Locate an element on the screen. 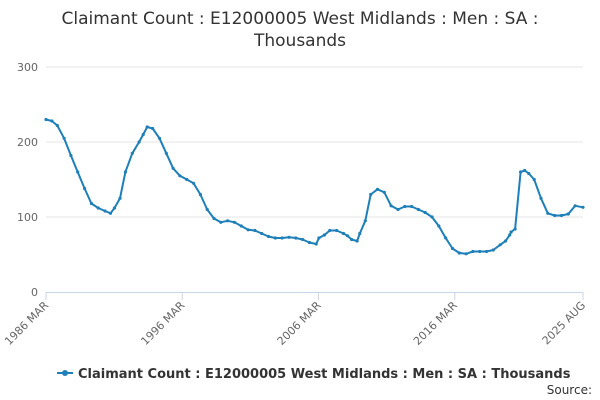 The height and width of the screenshot is (400, 600). y-tick-label: 0 is located at coordinates (34, 292).